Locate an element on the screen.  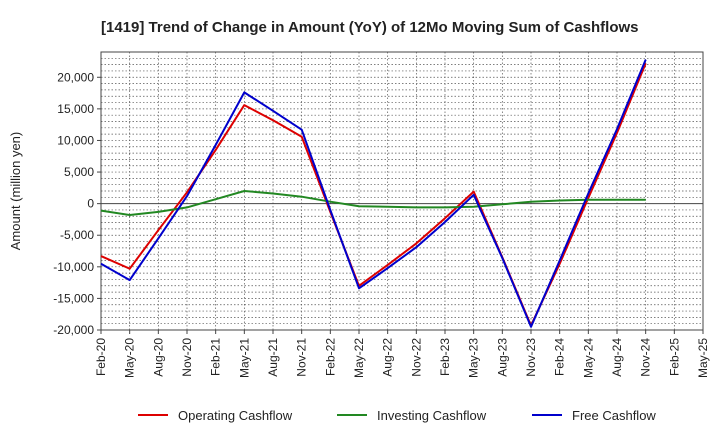
legend-label: Free Cashflow is located at coordinates (614, 415).